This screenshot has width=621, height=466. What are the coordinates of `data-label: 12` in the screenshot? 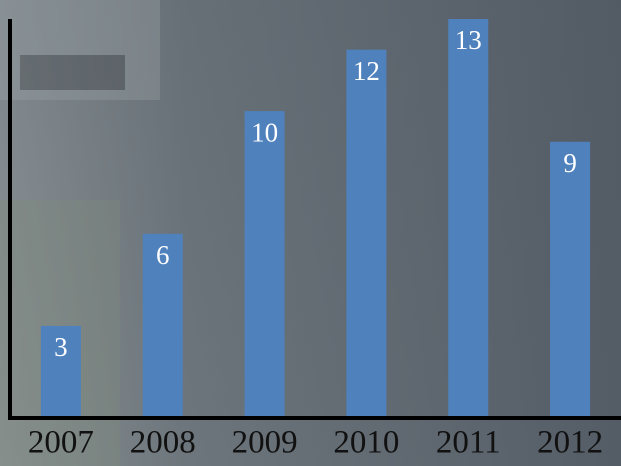 It's located at (366, 71).